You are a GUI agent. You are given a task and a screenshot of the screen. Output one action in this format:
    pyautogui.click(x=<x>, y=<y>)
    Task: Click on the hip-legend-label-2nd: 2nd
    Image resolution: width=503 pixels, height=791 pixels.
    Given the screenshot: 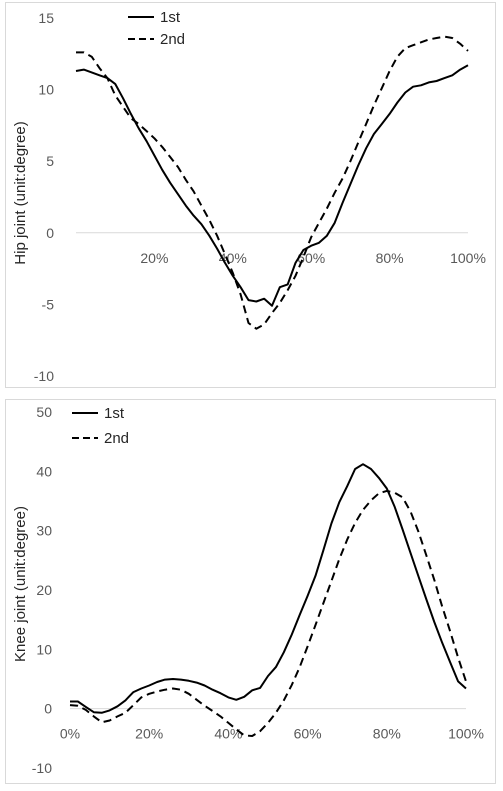 What is the action you would take?
    pyautogui.click(x=172, y=39)
    